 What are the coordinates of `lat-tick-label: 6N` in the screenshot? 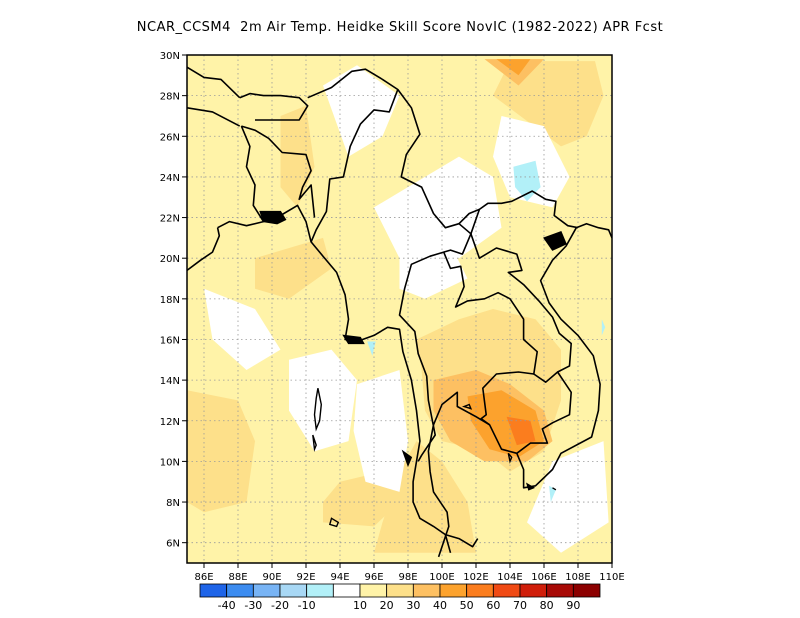 It's located at (173, 544).